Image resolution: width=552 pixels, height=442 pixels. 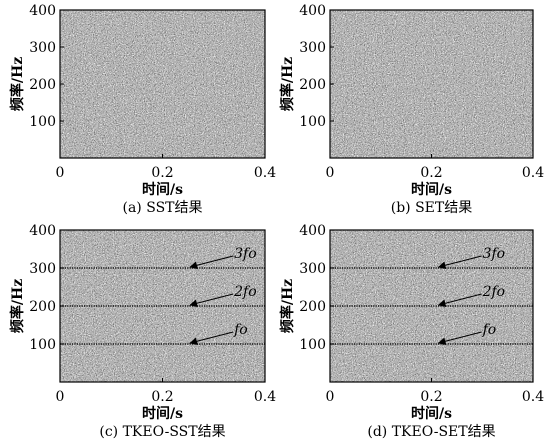 I want to click on panel-caption: (c) TKEO-SST结果, so click(x=162, y=432).